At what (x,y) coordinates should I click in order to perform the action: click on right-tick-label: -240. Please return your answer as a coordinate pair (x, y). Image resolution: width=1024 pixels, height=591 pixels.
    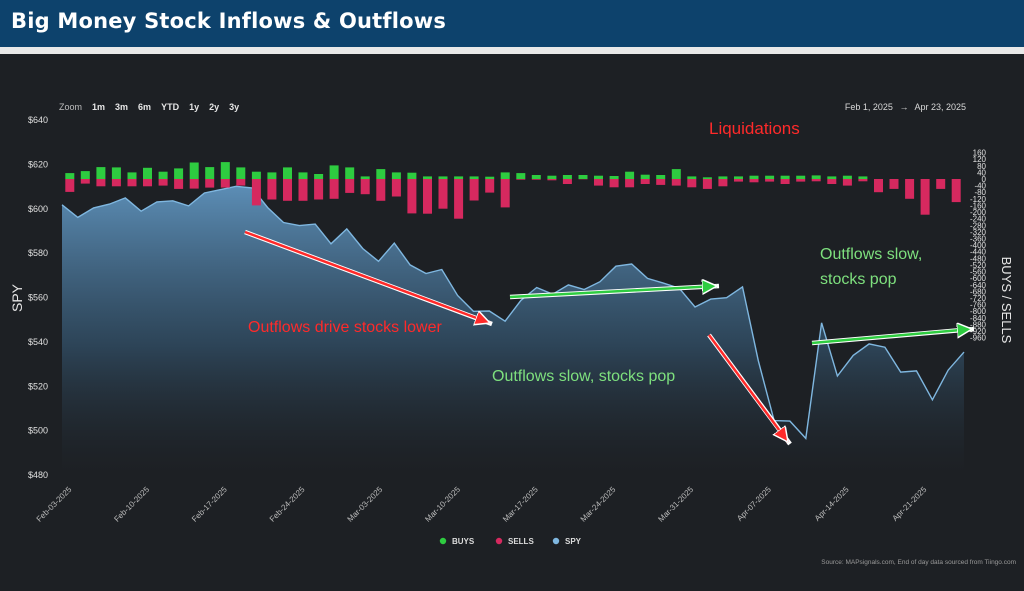
    Looking at the image, I should click on (978, 219).